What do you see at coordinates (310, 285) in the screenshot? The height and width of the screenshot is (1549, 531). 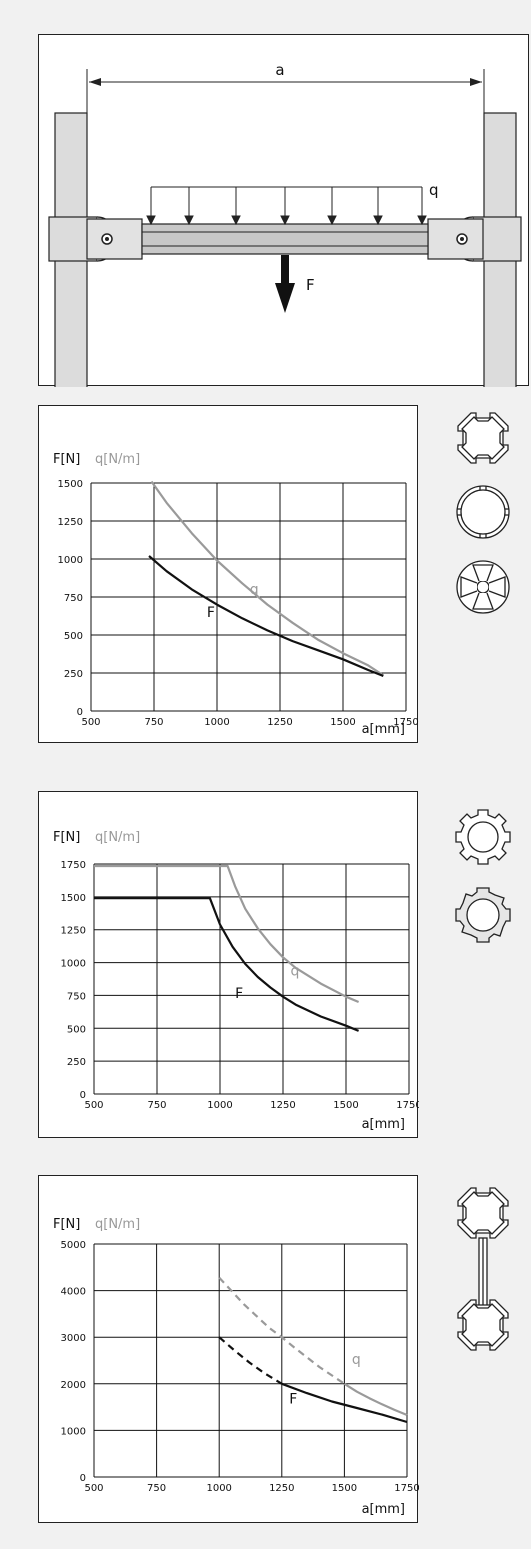 I see `force-label: F` at bounding box center [310, 285].